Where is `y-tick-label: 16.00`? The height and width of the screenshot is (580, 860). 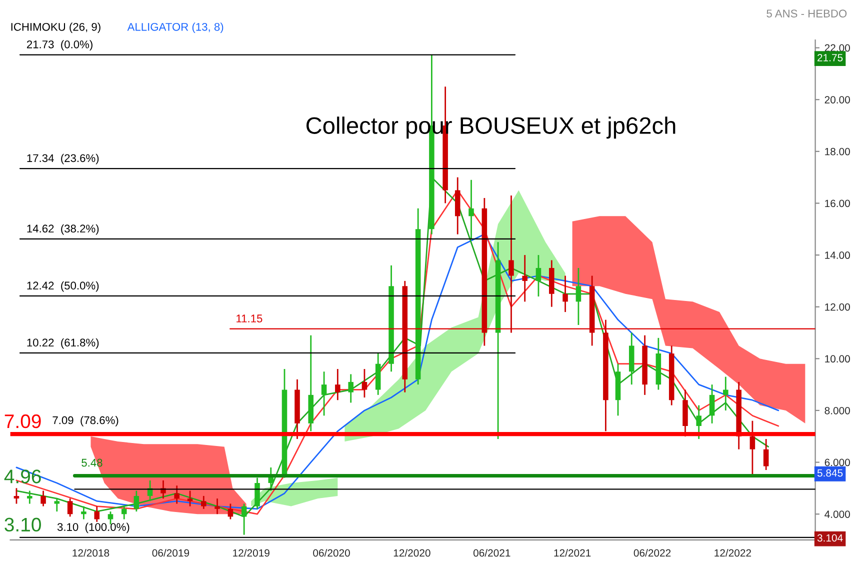 y-tick-label: 16.00 is located at coordinates (837, 204).